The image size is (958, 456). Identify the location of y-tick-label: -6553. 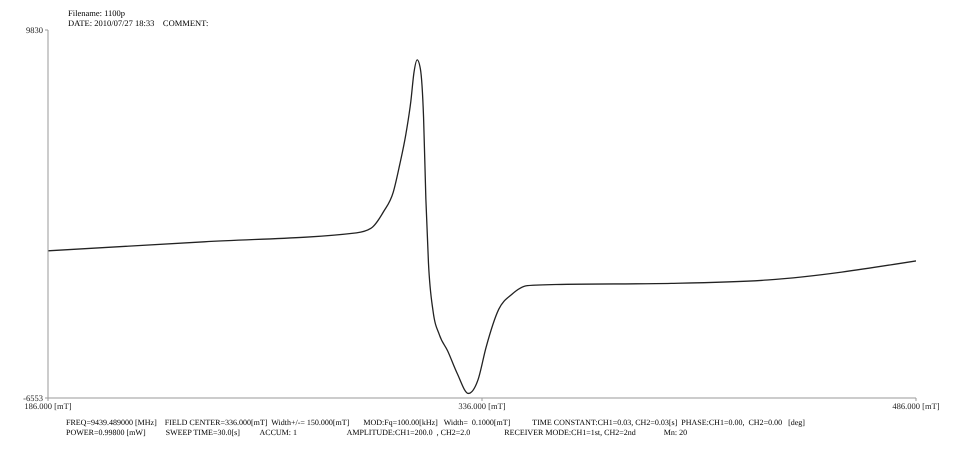
(33, 398).